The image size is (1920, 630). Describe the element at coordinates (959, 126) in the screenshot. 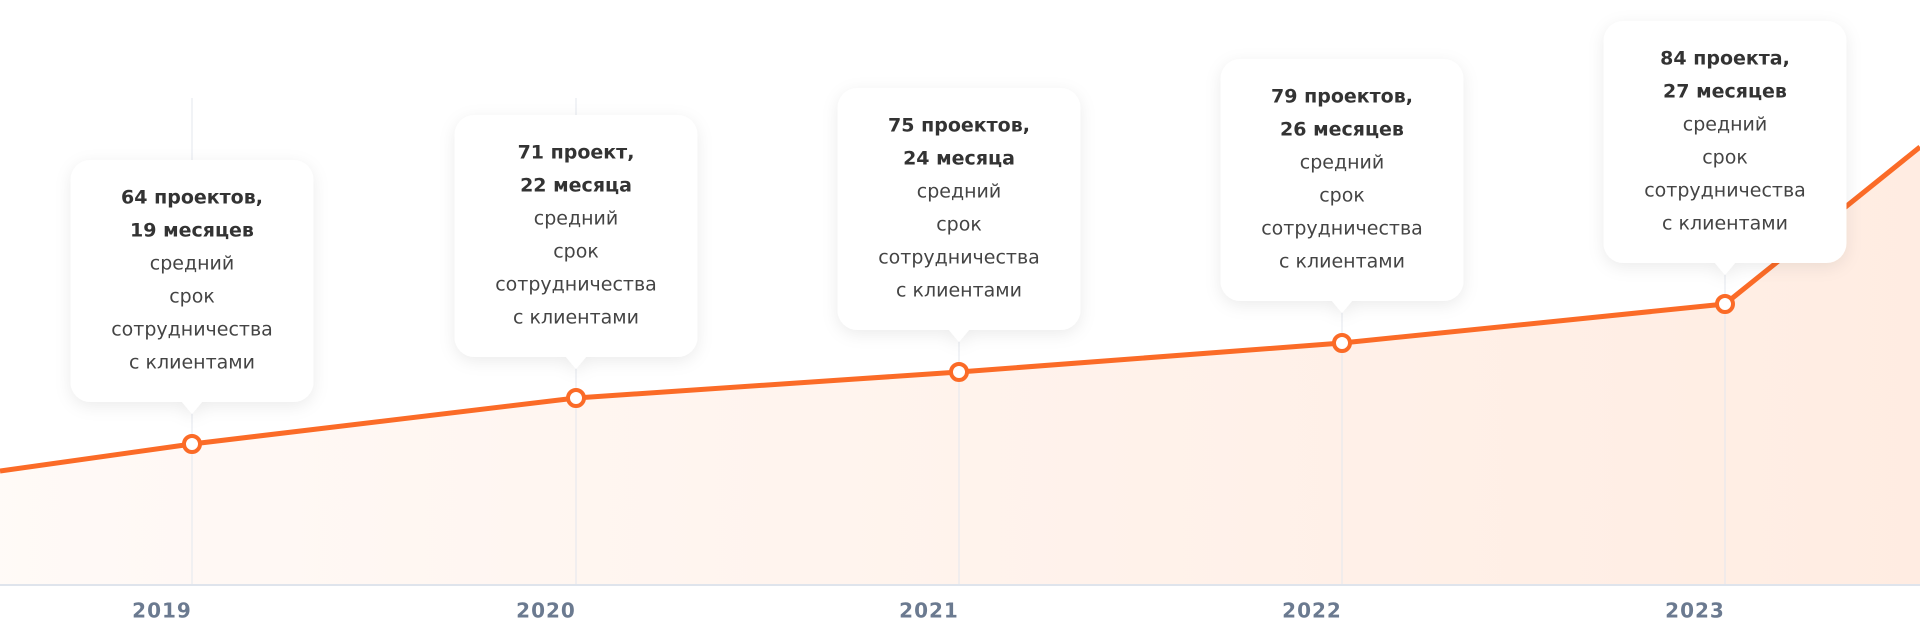

I see `card-heading: 75 проектов,` at that location.